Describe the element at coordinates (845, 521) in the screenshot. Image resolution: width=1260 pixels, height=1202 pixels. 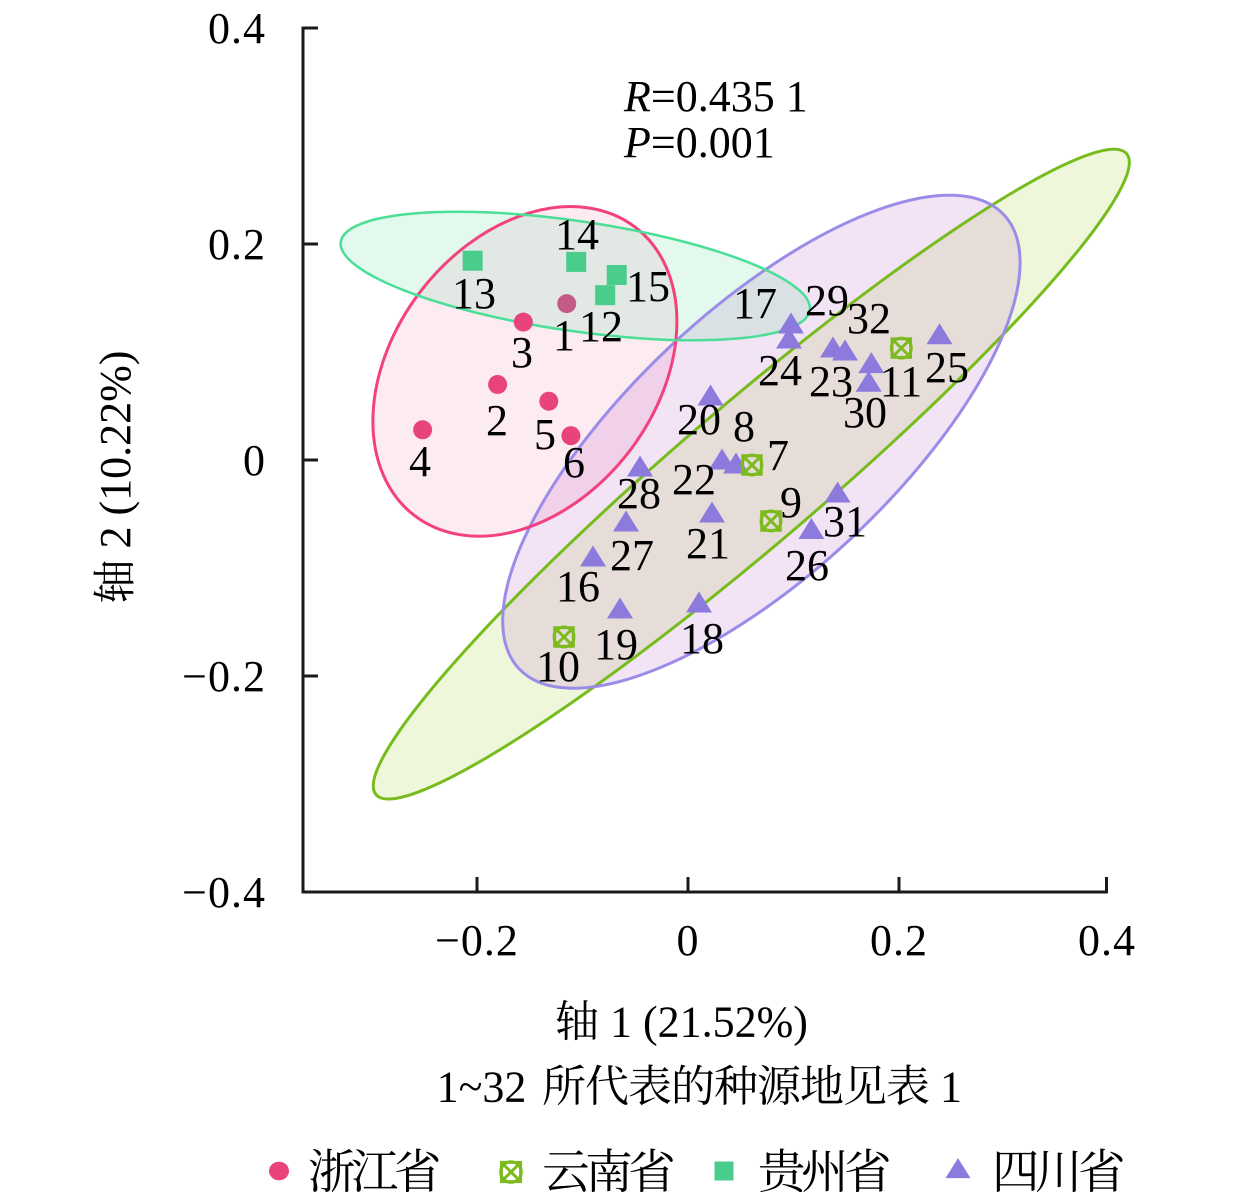
I see `svg-text: 31` at that location.